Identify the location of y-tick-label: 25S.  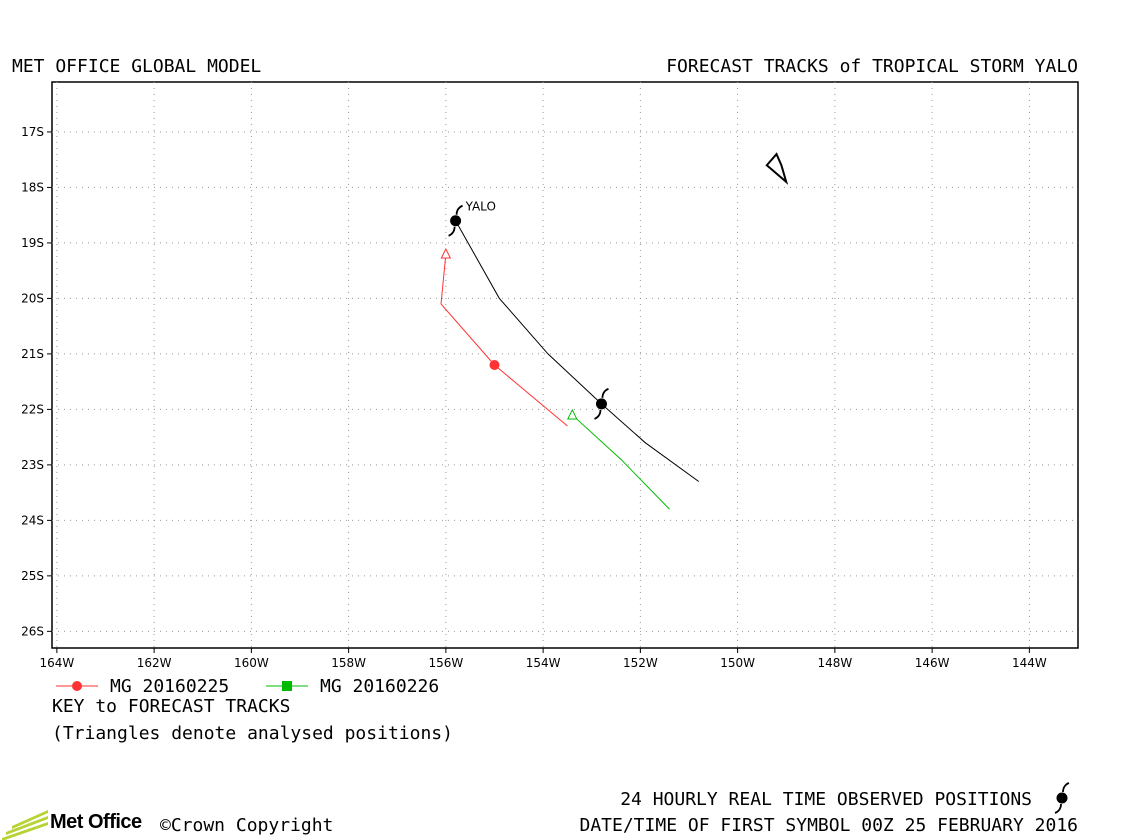
(32, 576).